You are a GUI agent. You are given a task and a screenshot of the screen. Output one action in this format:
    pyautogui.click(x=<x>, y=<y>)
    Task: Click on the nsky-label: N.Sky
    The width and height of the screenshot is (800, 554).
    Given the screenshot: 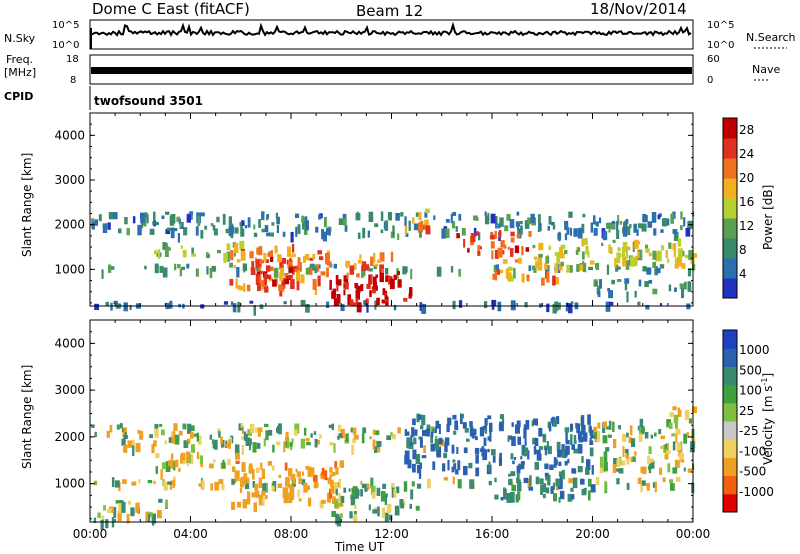 What is the action you would take?
    pyautogui.click(x=20, y=38)
    